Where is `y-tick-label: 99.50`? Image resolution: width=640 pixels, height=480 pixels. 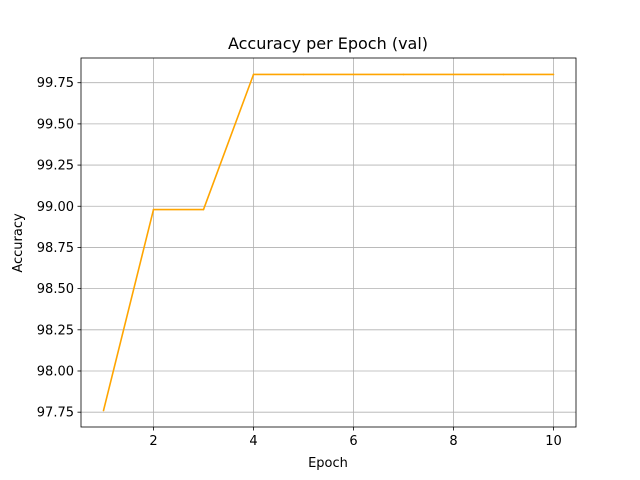 y-tick-label: 99.50 is located at coordinates (55, 124).